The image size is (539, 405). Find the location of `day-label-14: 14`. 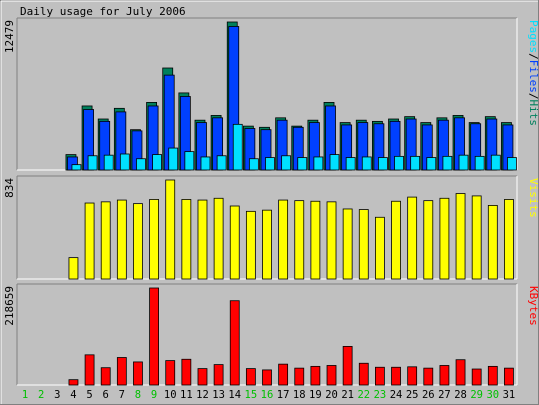

day-label-14: 14 is located at coordinates (234, 395).